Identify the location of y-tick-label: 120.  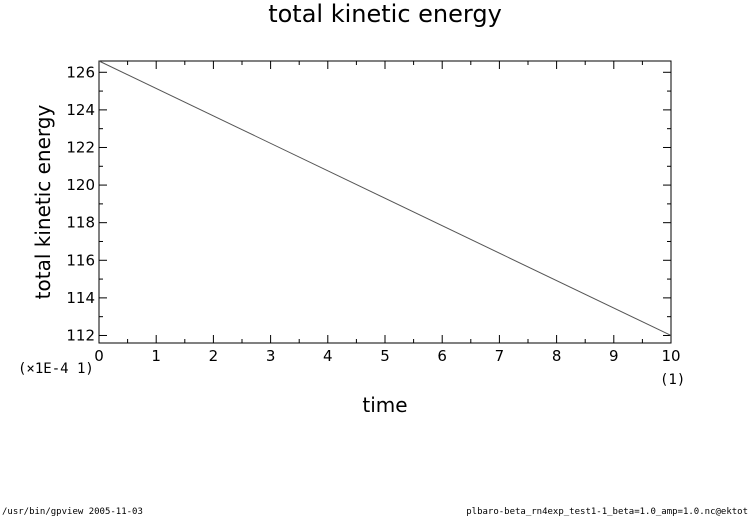
(80, 185).